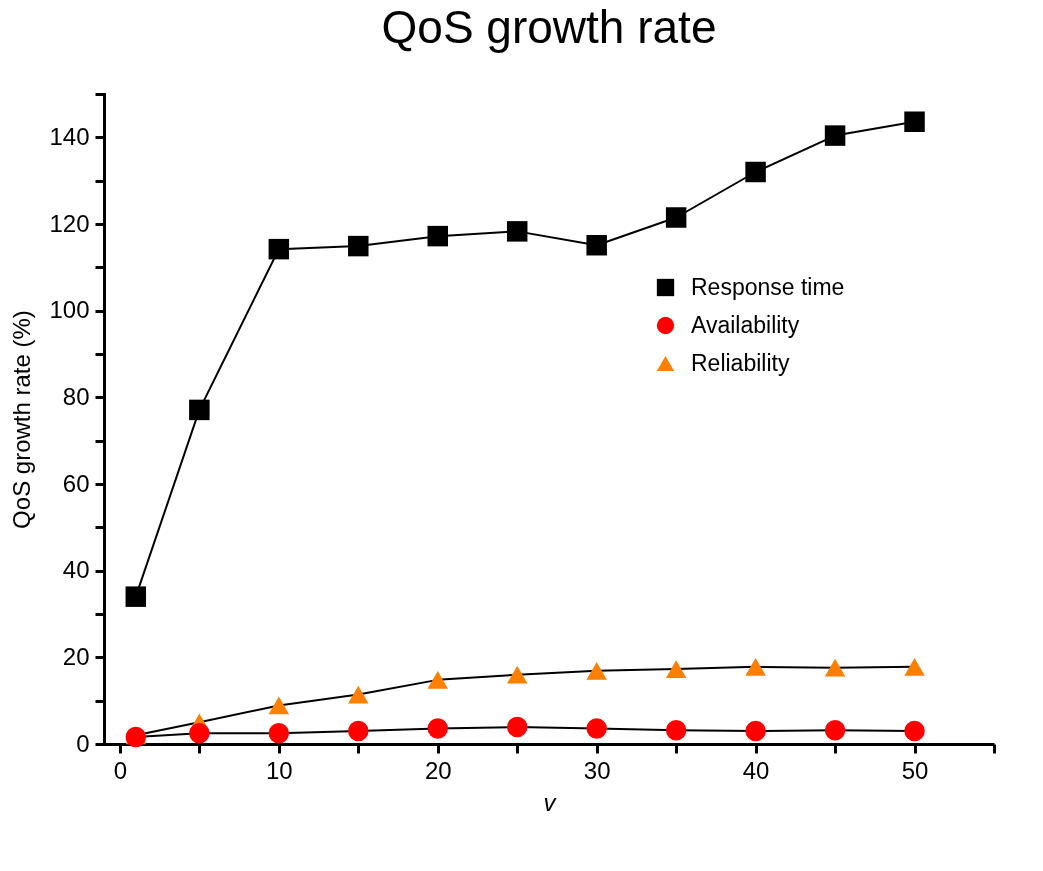 The height and width of the screenshot is (871, 1043). Describe the element at coordinates (740, 362) in the screenshot. I see `legend-label: Reliability` at that location.